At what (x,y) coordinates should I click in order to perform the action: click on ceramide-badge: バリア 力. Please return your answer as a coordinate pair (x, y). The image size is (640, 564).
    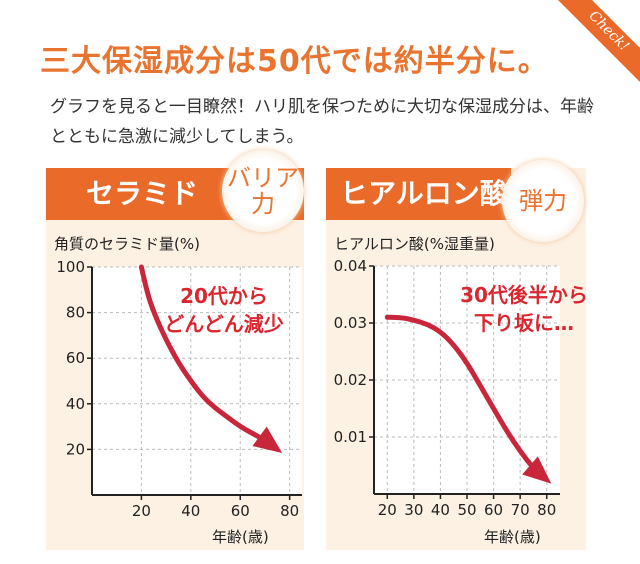
    Looking at the image, I should click on (263, 191).